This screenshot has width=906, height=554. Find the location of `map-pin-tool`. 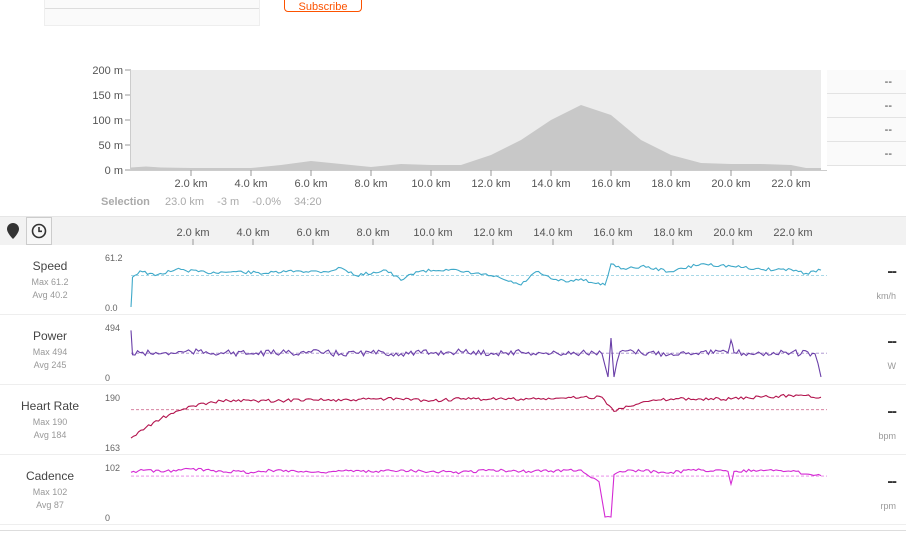

map-pin-tool is located at coordinates (13, 231).